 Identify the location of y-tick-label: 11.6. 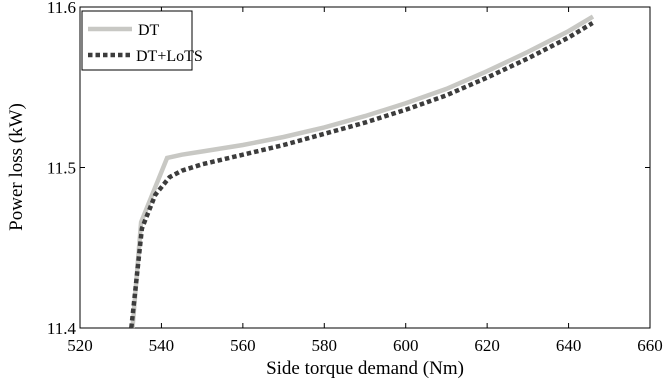
(61, 8).